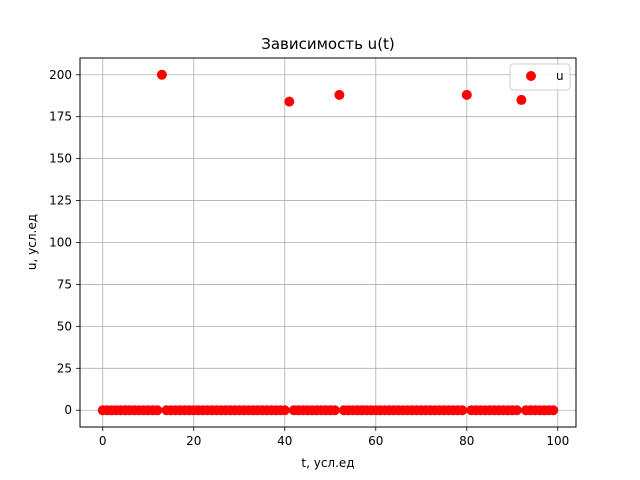  I want to click on x-tick-label: 20, so click(193, 441).